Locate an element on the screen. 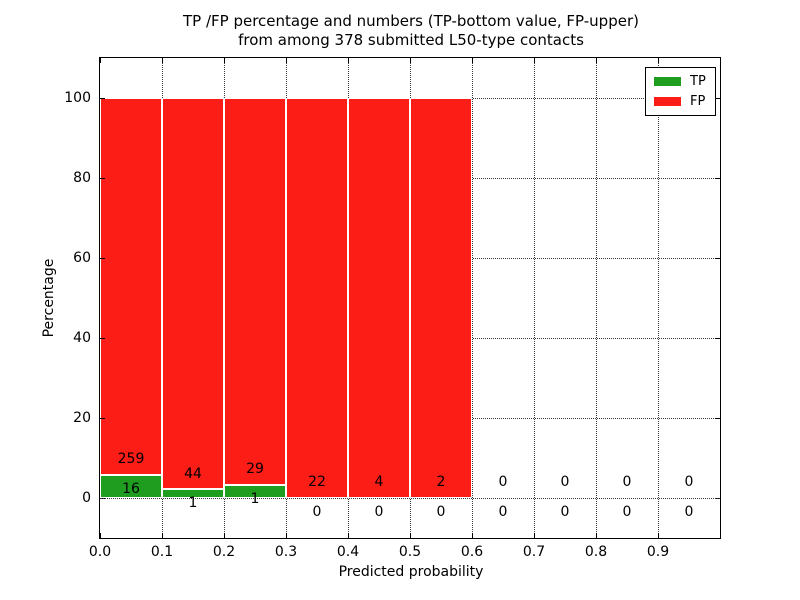 The width and height of the screenshot is (800, 600). gridline-x-0.8 is located at coordinates (596, 298).